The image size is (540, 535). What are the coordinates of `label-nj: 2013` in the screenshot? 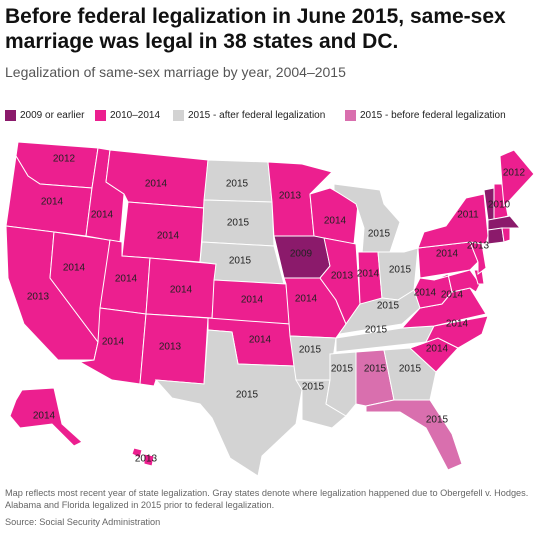 It's located at (478, 246).